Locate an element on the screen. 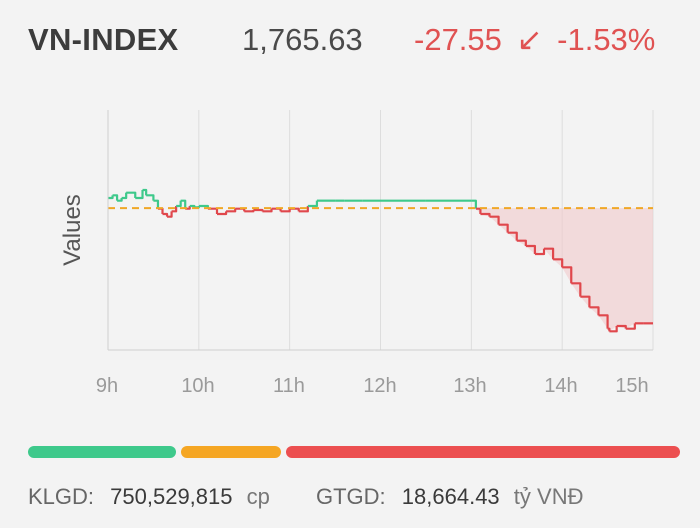  gtgd-value: 18,664.43 is located at coordinates (450, 496).